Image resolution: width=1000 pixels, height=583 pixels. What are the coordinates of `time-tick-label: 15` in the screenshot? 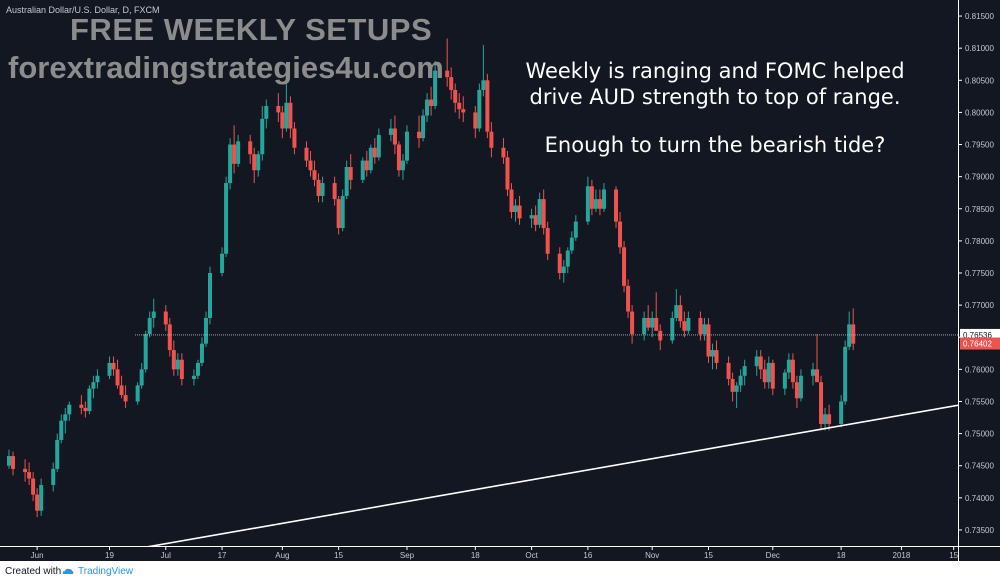 It's located at (338, 555).